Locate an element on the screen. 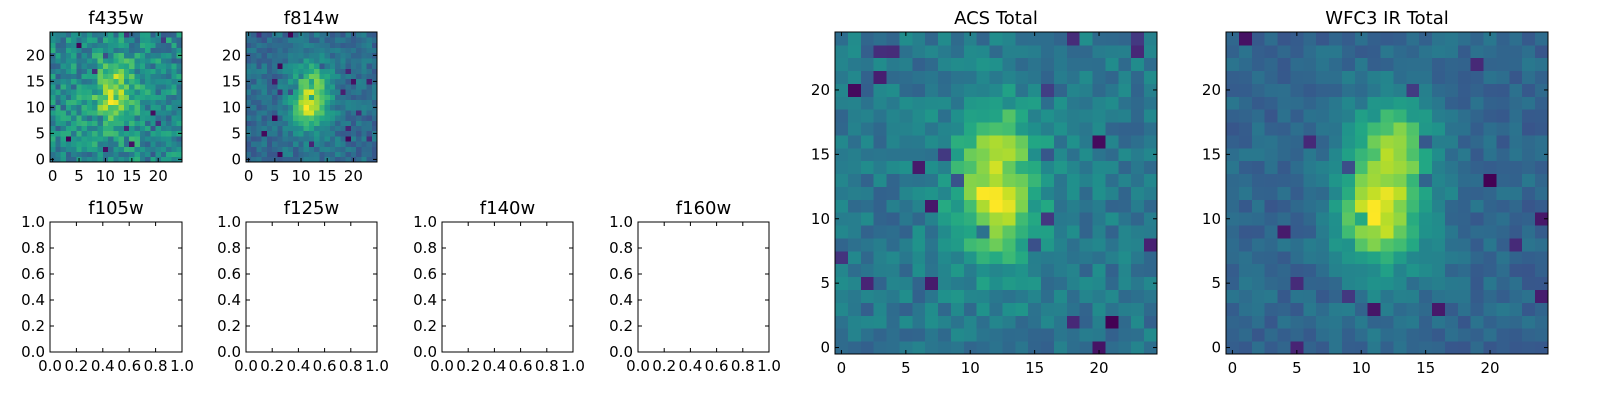 This screenshot has width=1600, height=400. x-tick-label: 0.2 is located at coordinates (272, 366).